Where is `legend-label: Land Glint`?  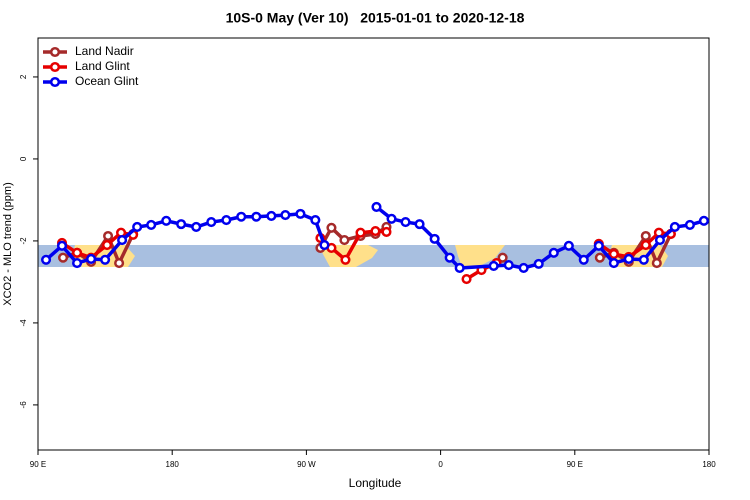
legend-label: Land Glint is located at coordinates (102, 66).